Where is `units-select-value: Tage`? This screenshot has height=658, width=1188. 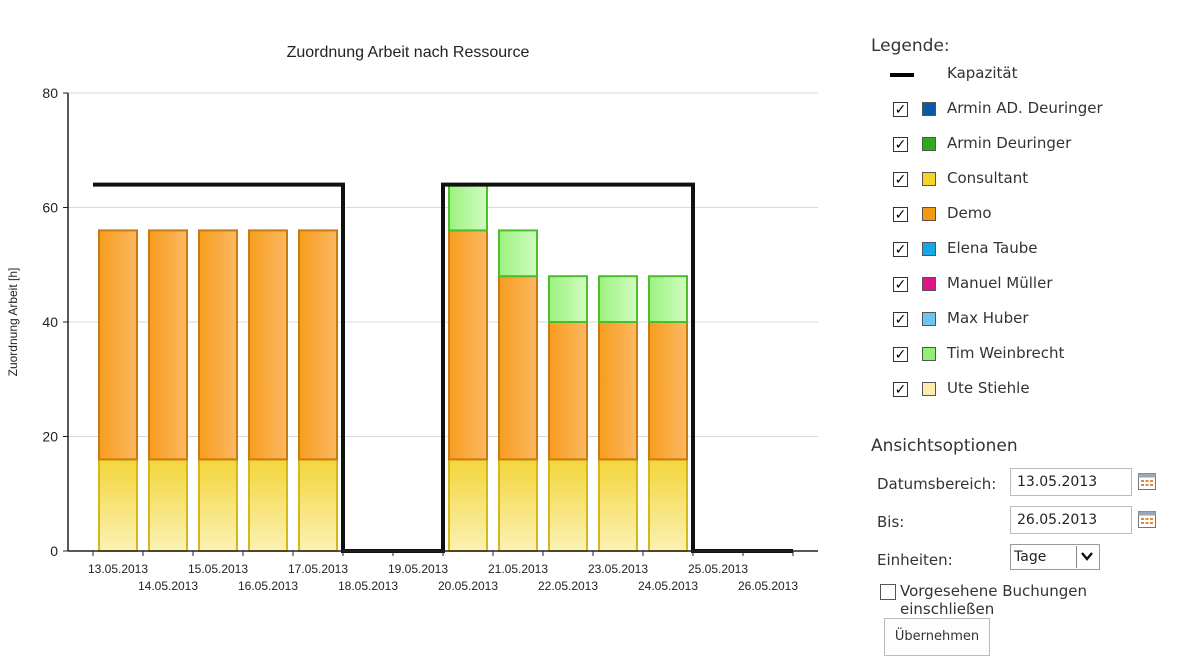
units-select-value: Tage is located at coordinates (1030, 557).